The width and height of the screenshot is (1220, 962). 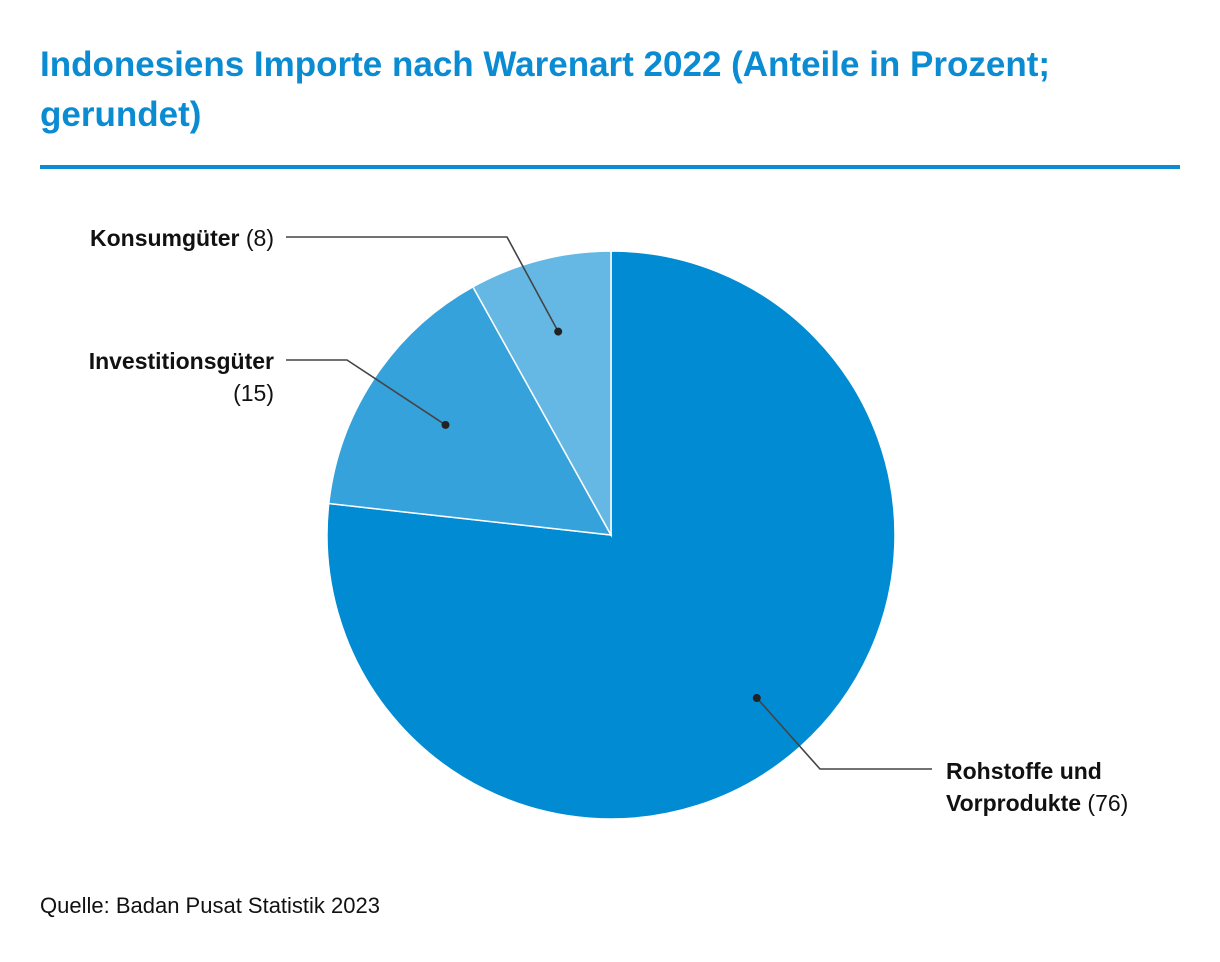 What do you see at coordinates (210, 905) in the screenshot?
I see `source-note: Quelle: Badan Pusat Statistik 2023` at bounding box center [210, 905].